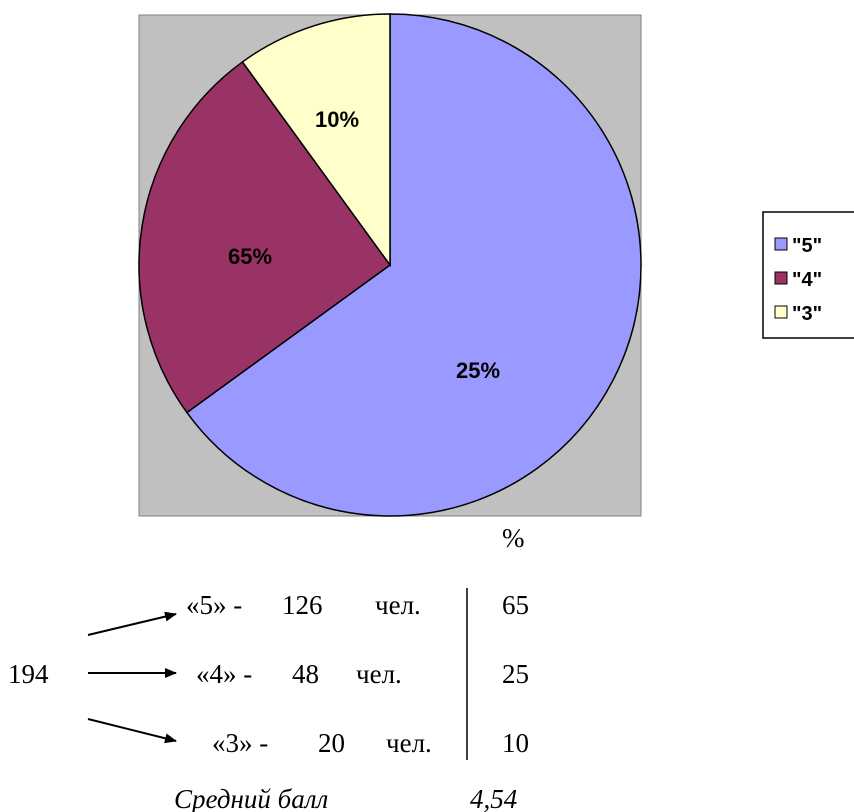 The image size is (854, 812). What do you see at coordinates (807, 280) in the screenshot?
I see `legend-label-4: "4"` at bounding box center [807, 280].